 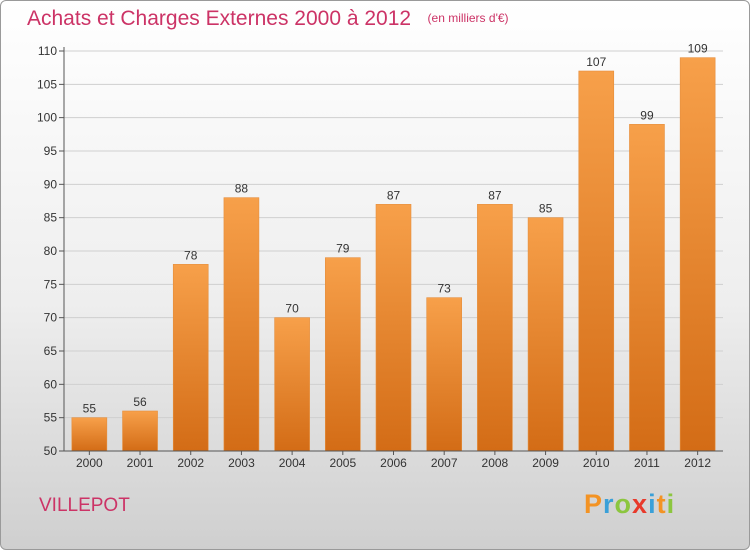 What do you see at coordinates (241, 463) in the screenshot?
I see `x-tick-label: 2003` at bounding box center [241, 463].